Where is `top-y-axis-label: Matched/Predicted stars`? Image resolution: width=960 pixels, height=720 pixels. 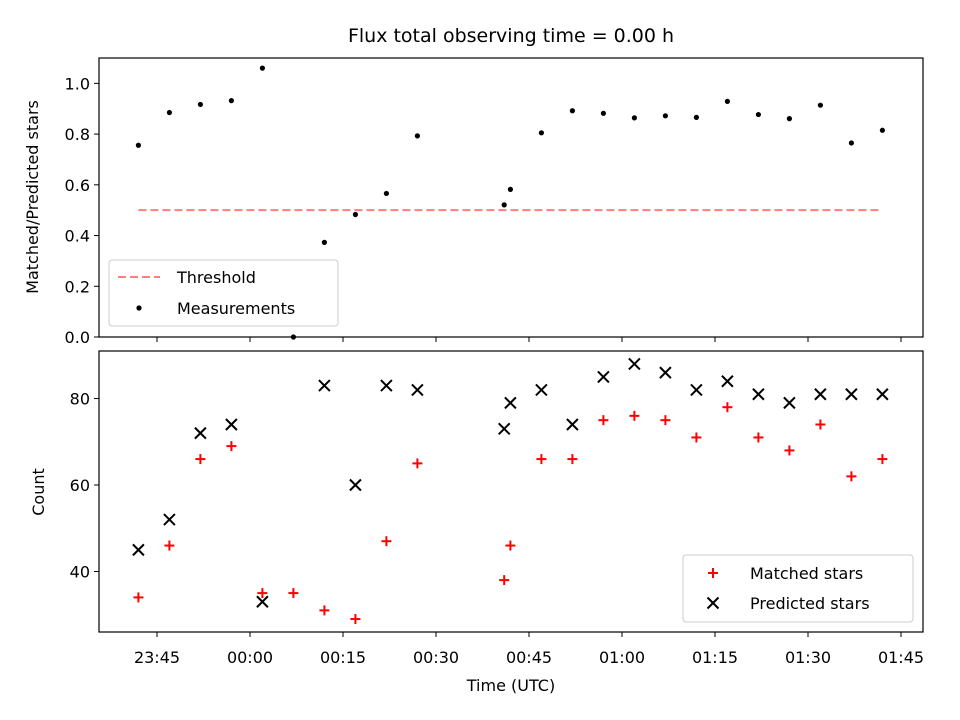
top-y-axis-label: Matched/Predicted stars is located at coordinates (32, 197).